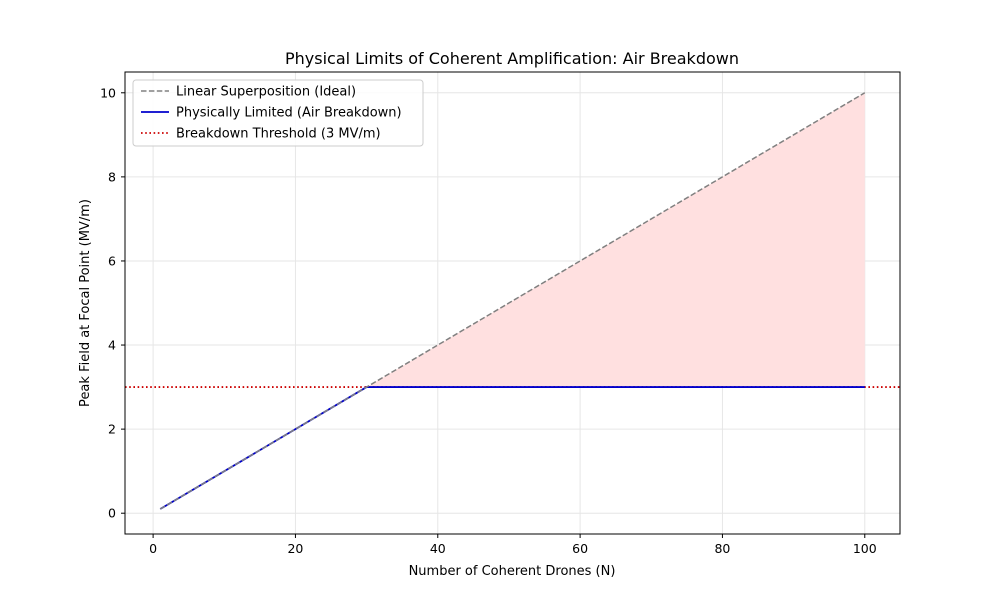 The image size is (1000, 600). I want to click on y-tick-label: 0, so click(112, 513).